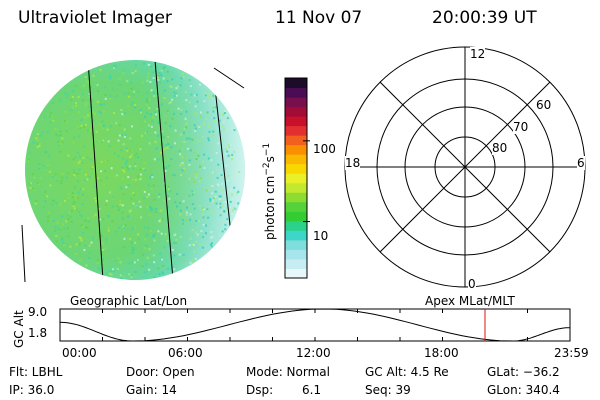  What do you see at coordinates (353, 163) in the screenshot?
I see `polar-label-18: 18` at bounding box center [353, 163].